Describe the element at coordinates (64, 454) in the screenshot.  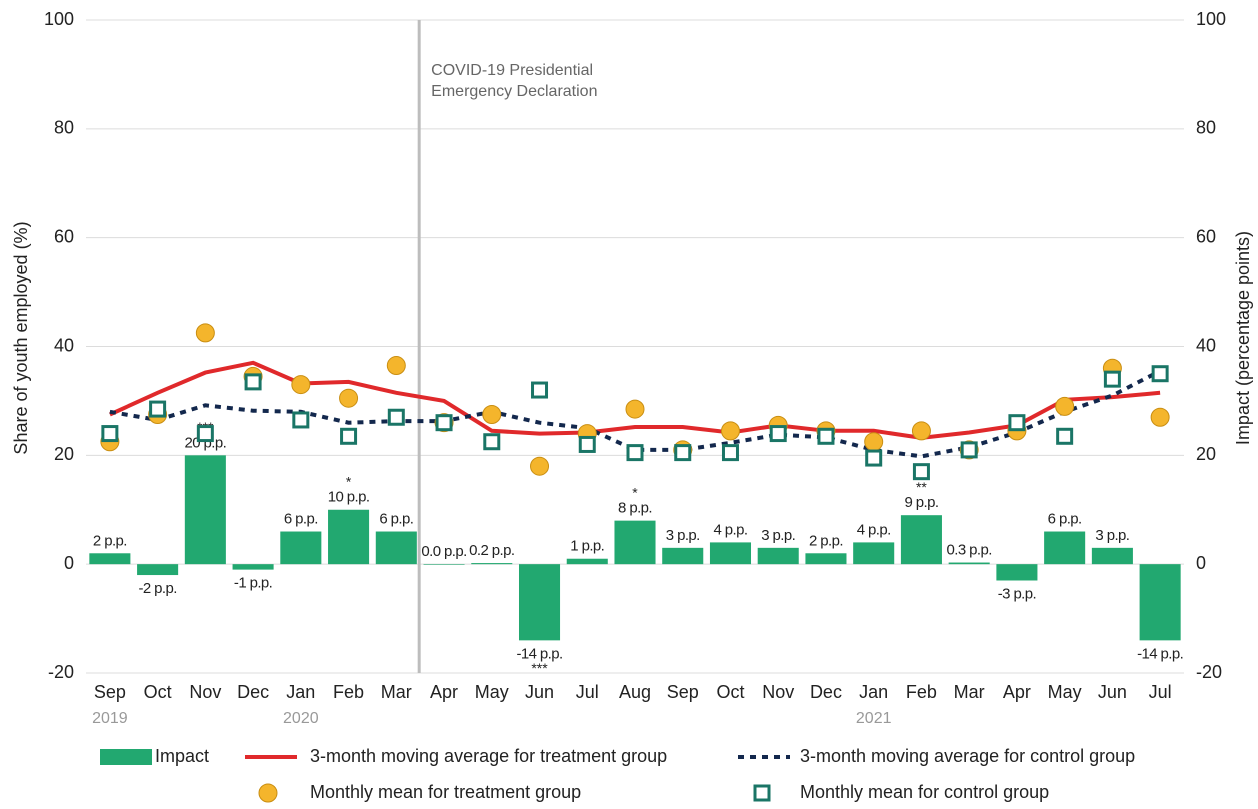
I see `y-tick-label: 20` at that location.